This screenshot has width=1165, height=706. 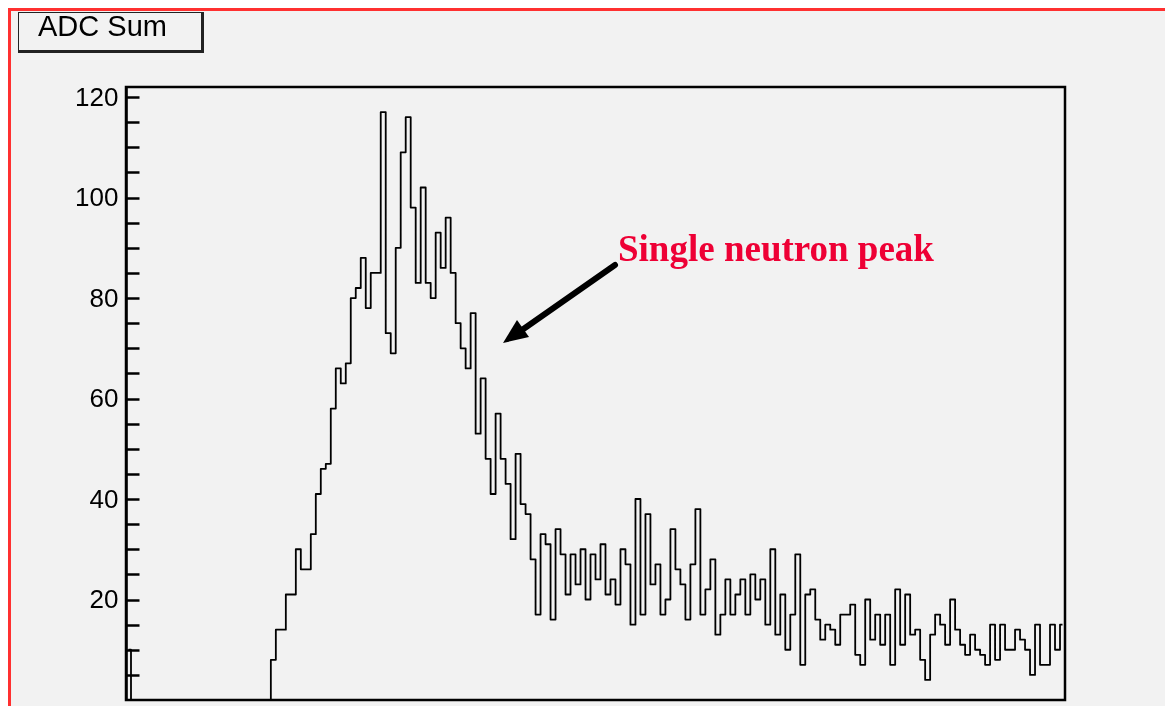 What do you see at coordinates (97, 197) in the screenshot?
I see `y-tick-label: 100` at bounding box center [97, 197].